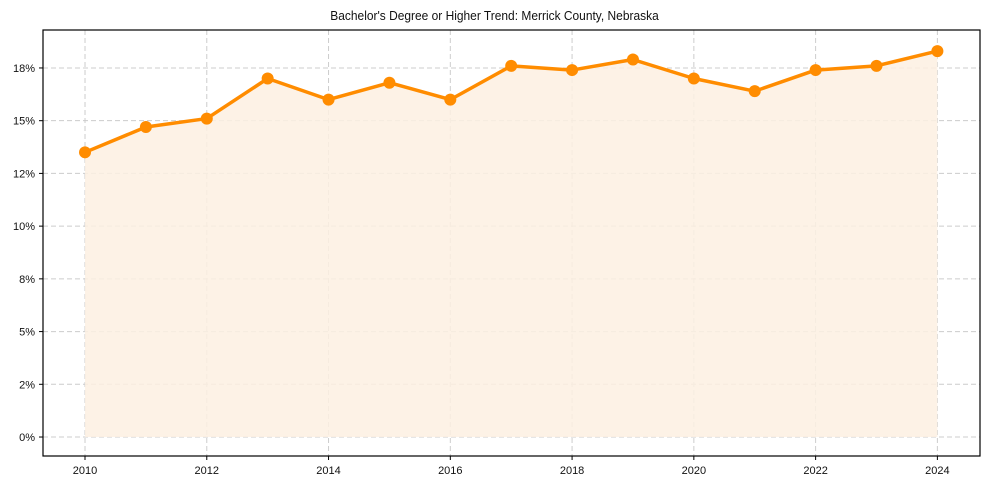 Image resolution: width=989 pixels, height=490 pixels. What do you see at coordinates (24, 227) in the screenshot?
I see `y-tick-label: 10%` at bounding box center [24, 227].